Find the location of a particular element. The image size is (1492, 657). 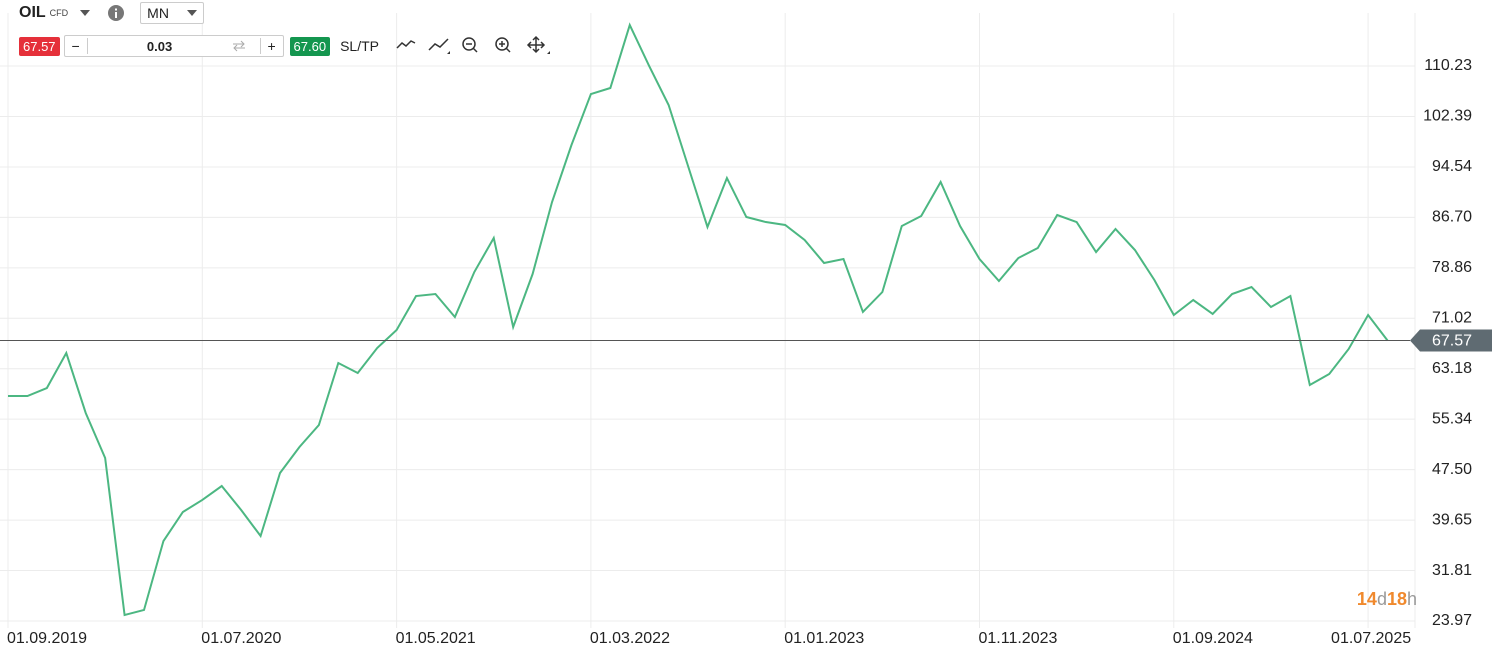

info-icon is located at coordinates (116, 13).